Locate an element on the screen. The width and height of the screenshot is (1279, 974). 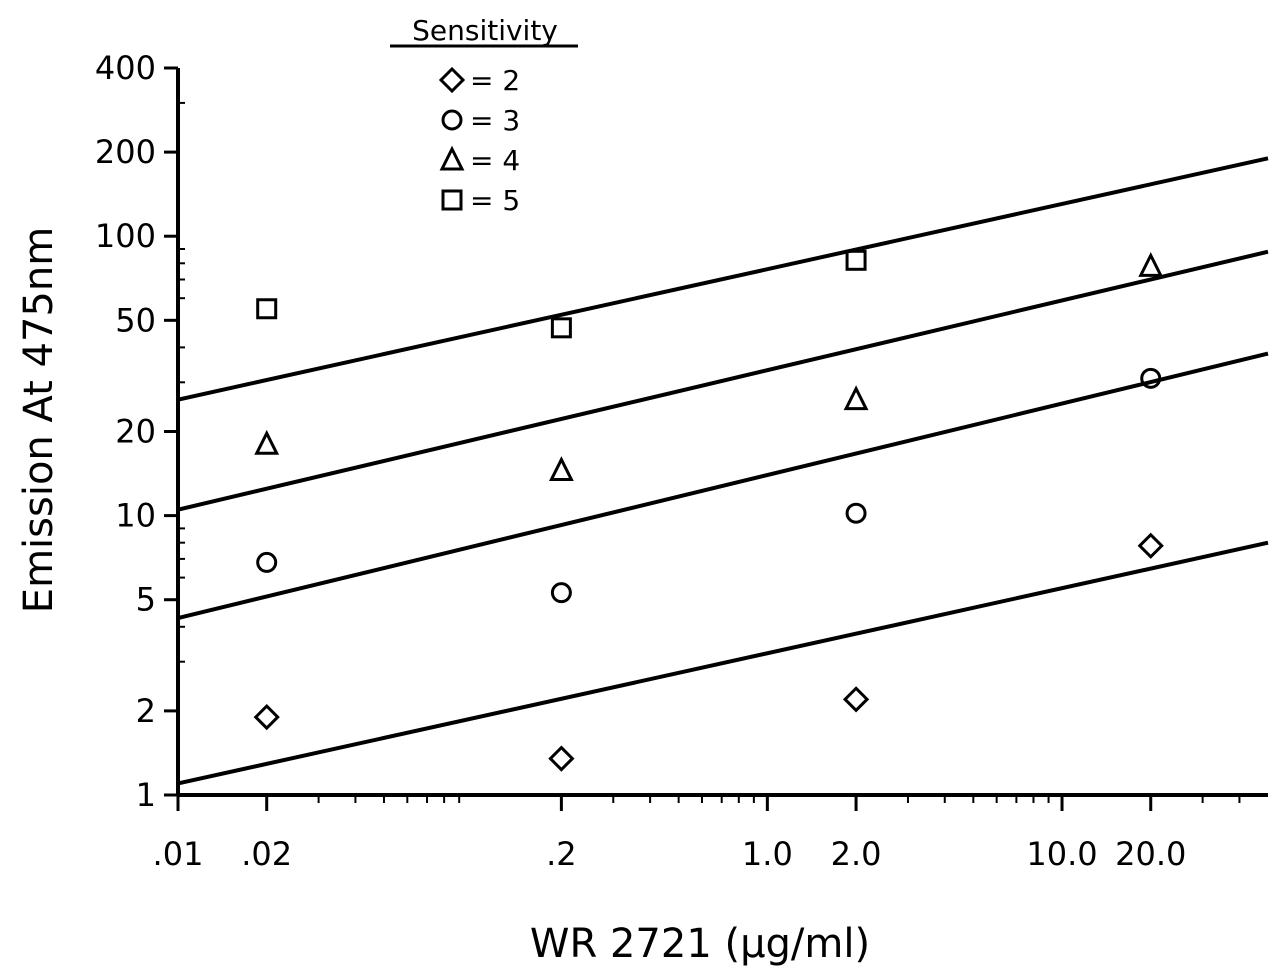
y-tick-label: 400 is located at coordinates (125, 68).